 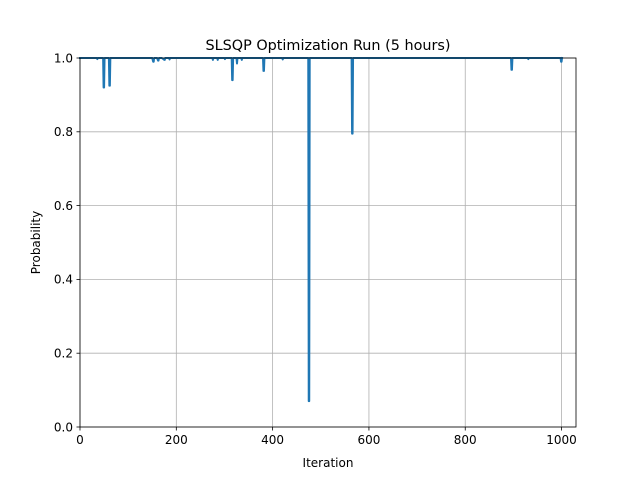 I want to click on y-axis-label: Probability, so click(x=36, y=242).